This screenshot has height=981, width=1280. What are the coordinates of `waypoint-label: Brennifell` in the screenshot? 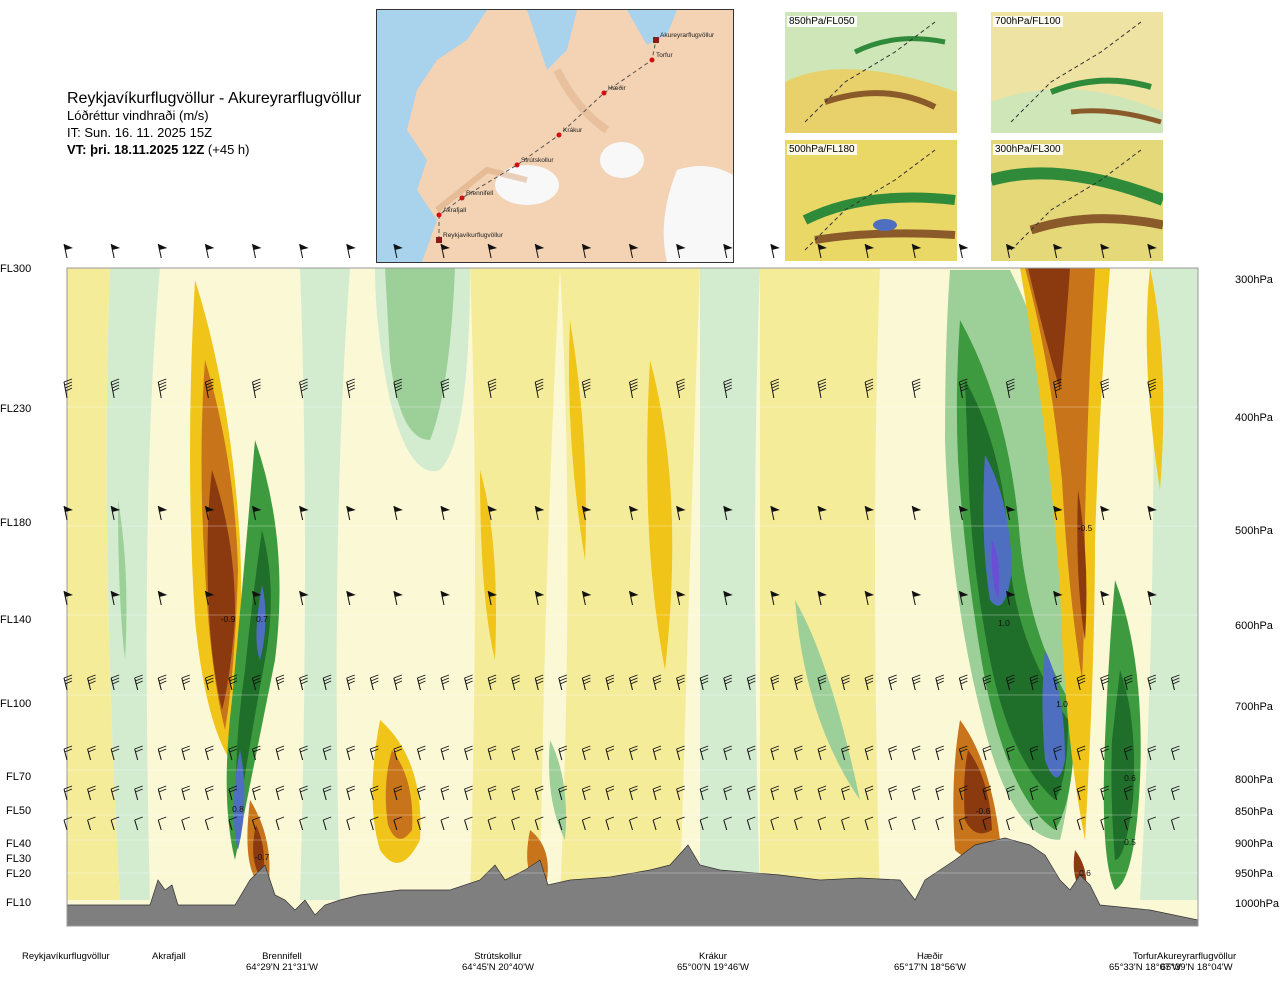 It's located at (480, 193).